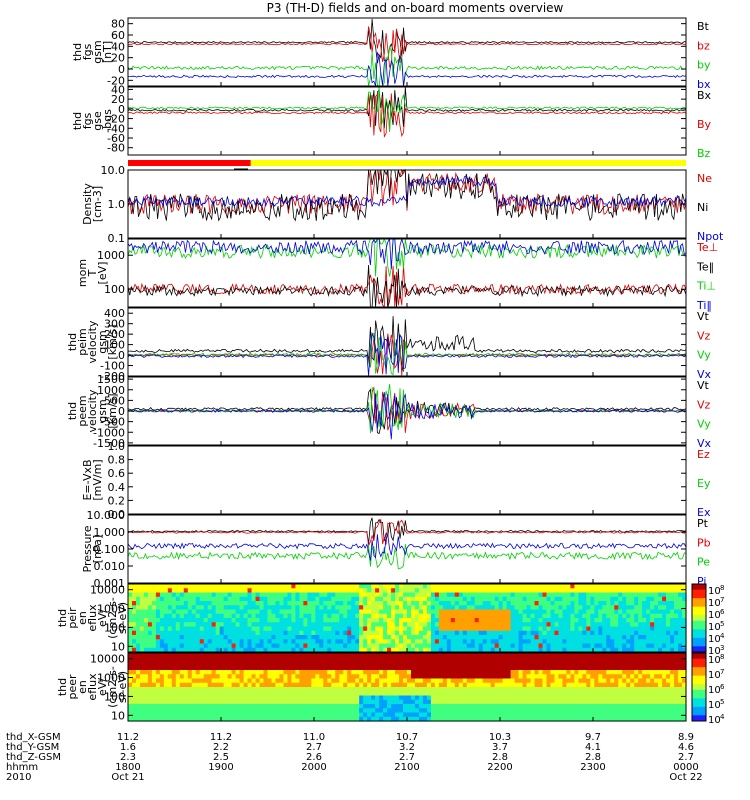 The image size is (750, 800). What do you see at coordinates (114, 313) in the screenshot?
I see `ytick-label: 400` at bounding box center [114, 313].